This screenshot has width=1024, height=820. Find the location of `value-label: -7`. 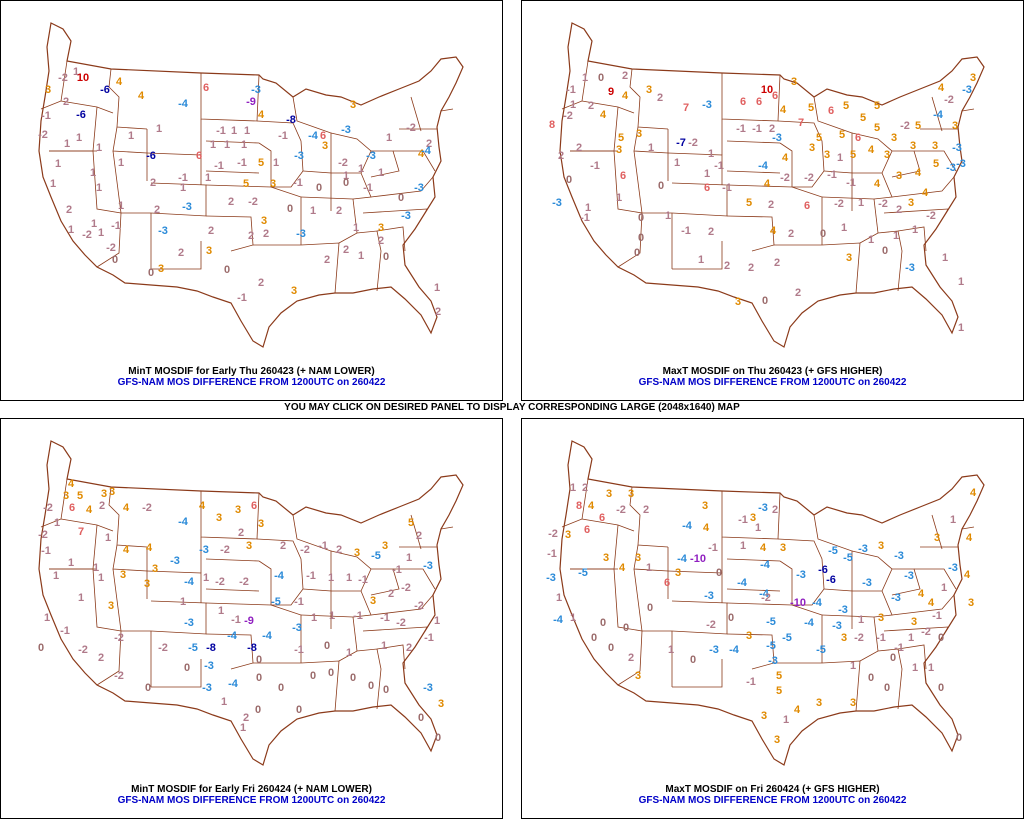

value-label: -7 is located at coordinates (681, 143).